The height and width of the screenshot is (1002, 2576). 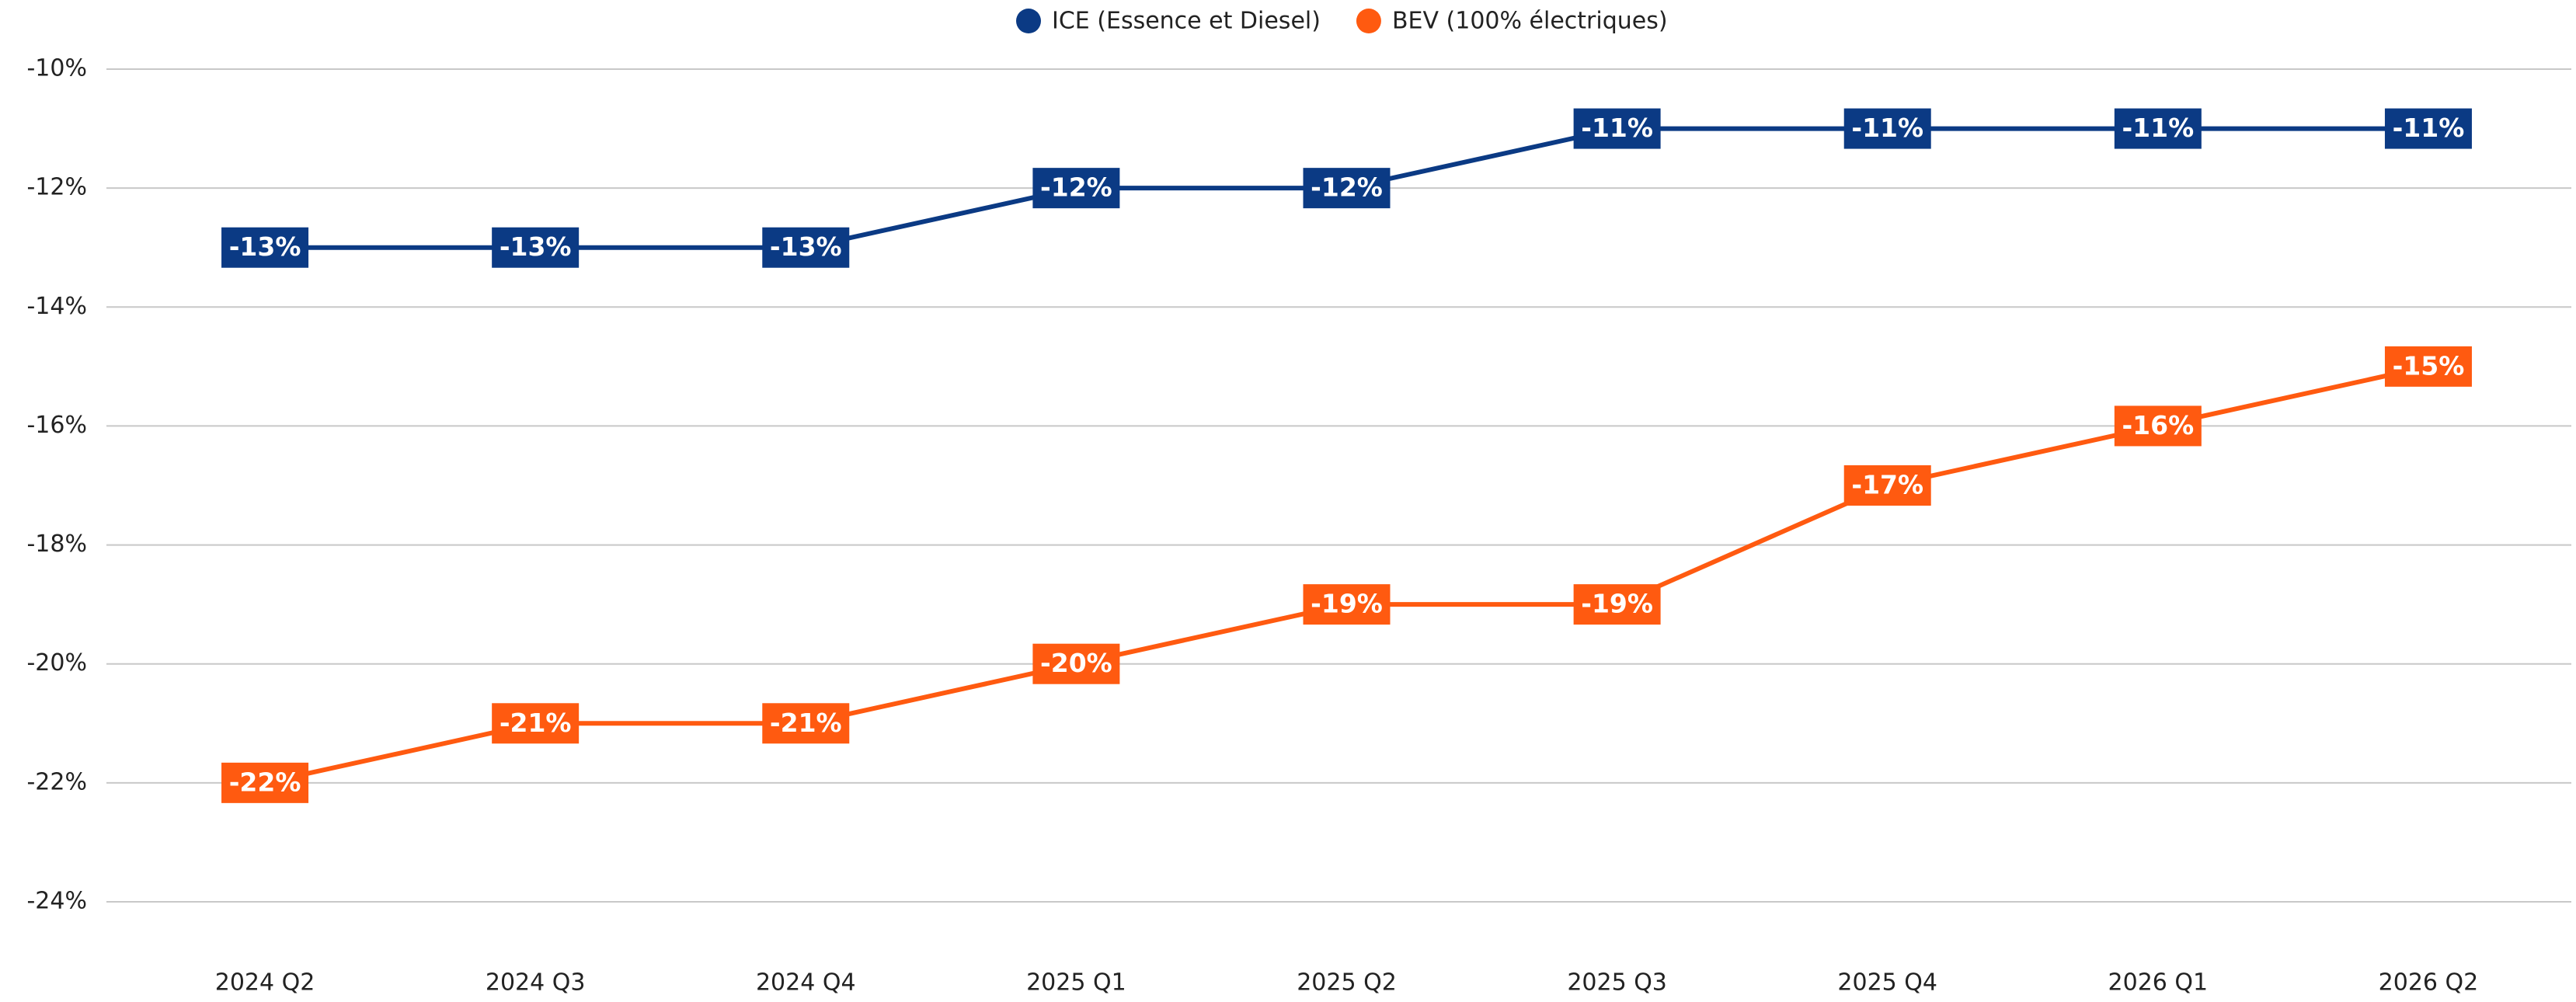 What do you see at coordinates (56, 544) in the screenshot?
I see `y-tick-label: -18%` at bounding box center [56, 544].